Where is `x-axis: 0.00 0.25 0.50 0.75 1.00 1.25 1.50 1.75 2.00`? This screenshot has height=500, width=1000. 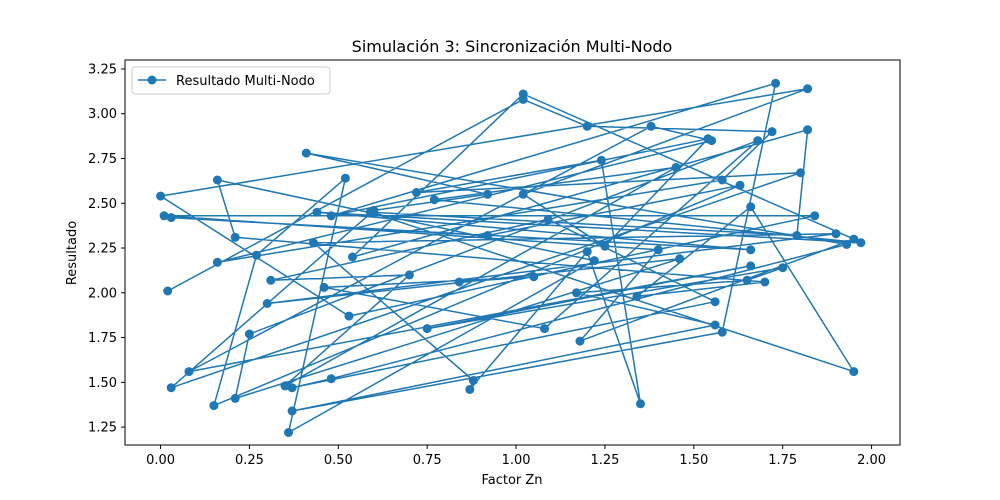
x-axis: 0.00 0.25 0.50 0.75 1.00 1.25 1.50 1.75 2.00 is located at coordinates (516, 456).